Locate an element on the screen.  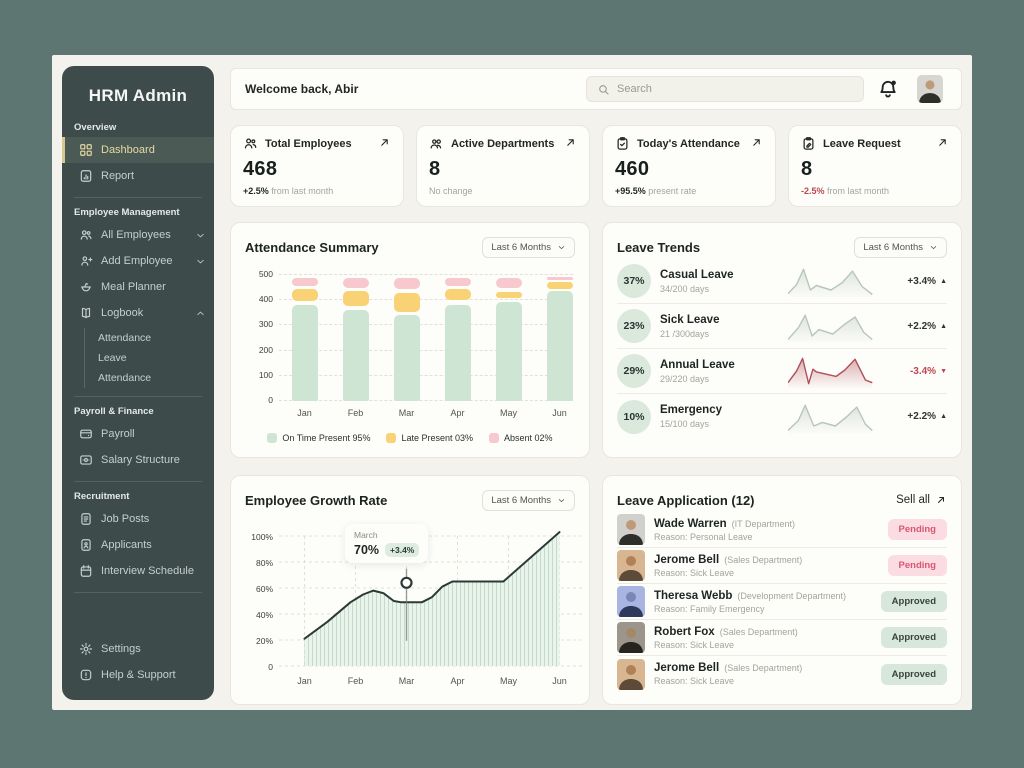
applicant-reason: Reason: Family Emergency is located at coordinates (709, 608).